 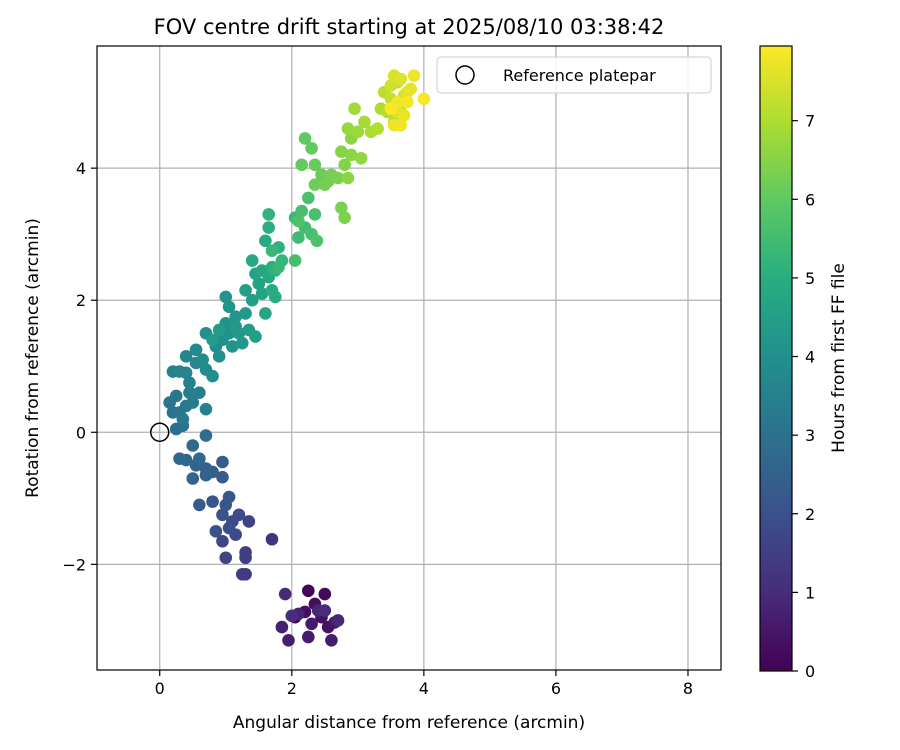 I want to click on y-tick-label: 0, so click(x=81, y=432).